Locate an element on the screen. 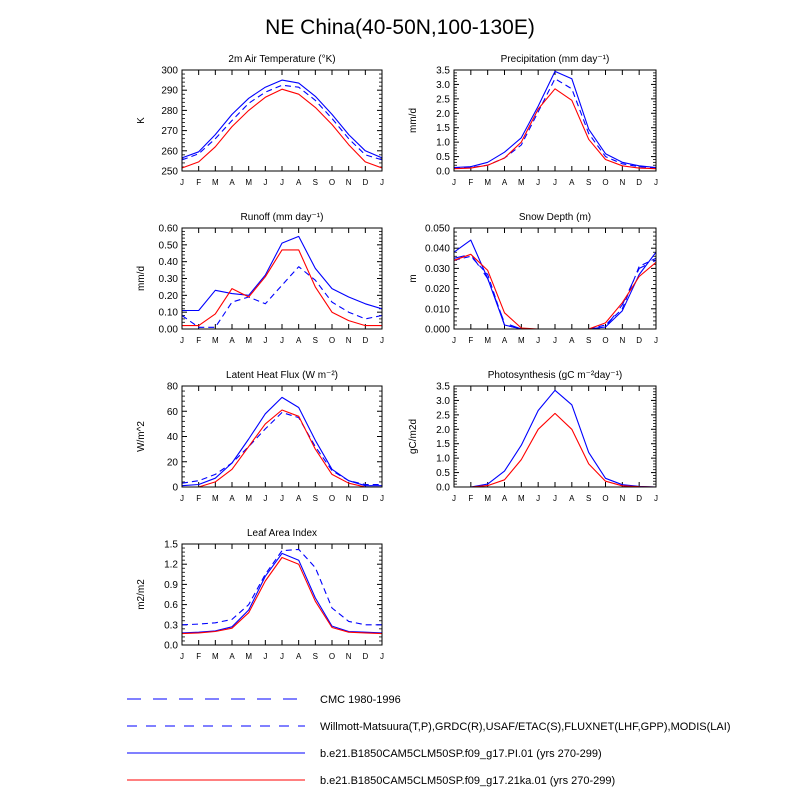 The height and width of the screenshot is (800, 800). panel-title: Runoff (mm day⁻¹) is located at coordinates (282, 217).